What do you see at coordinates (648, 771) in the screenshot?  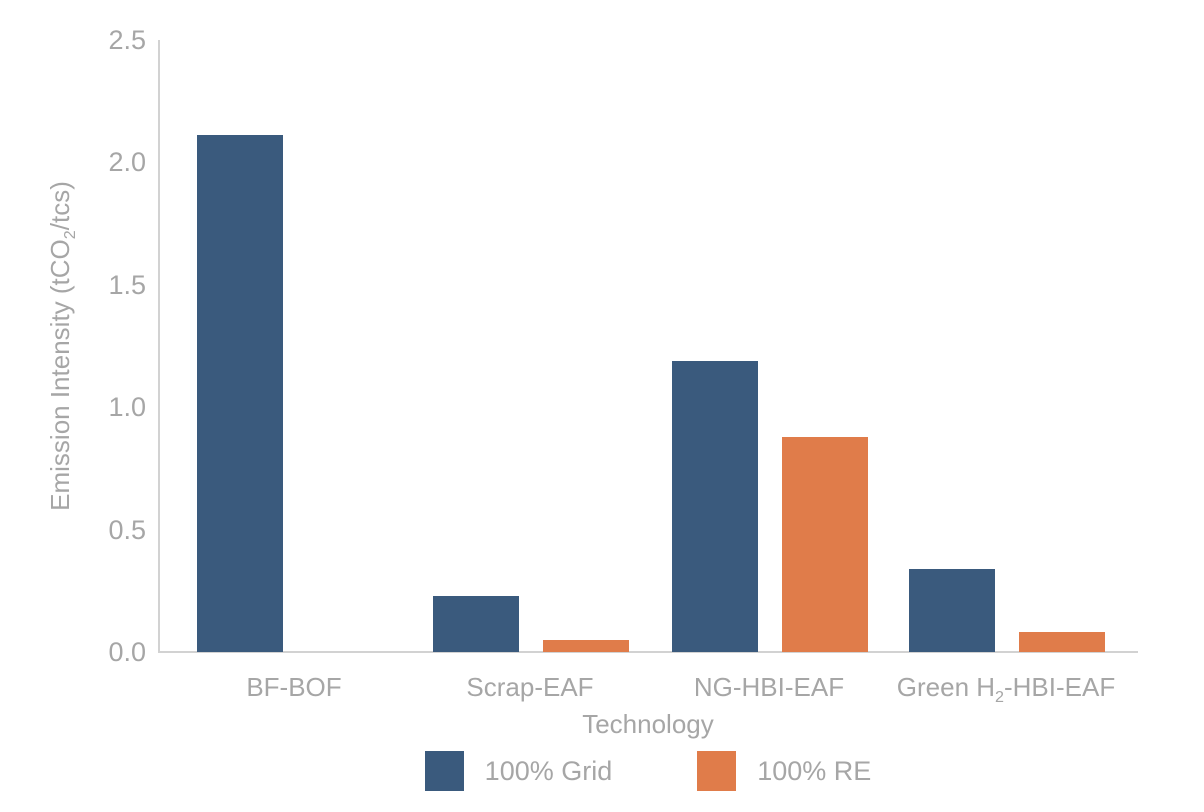 I see `legend: 100% Grid 100% RE` at bounding box center [648, 771].